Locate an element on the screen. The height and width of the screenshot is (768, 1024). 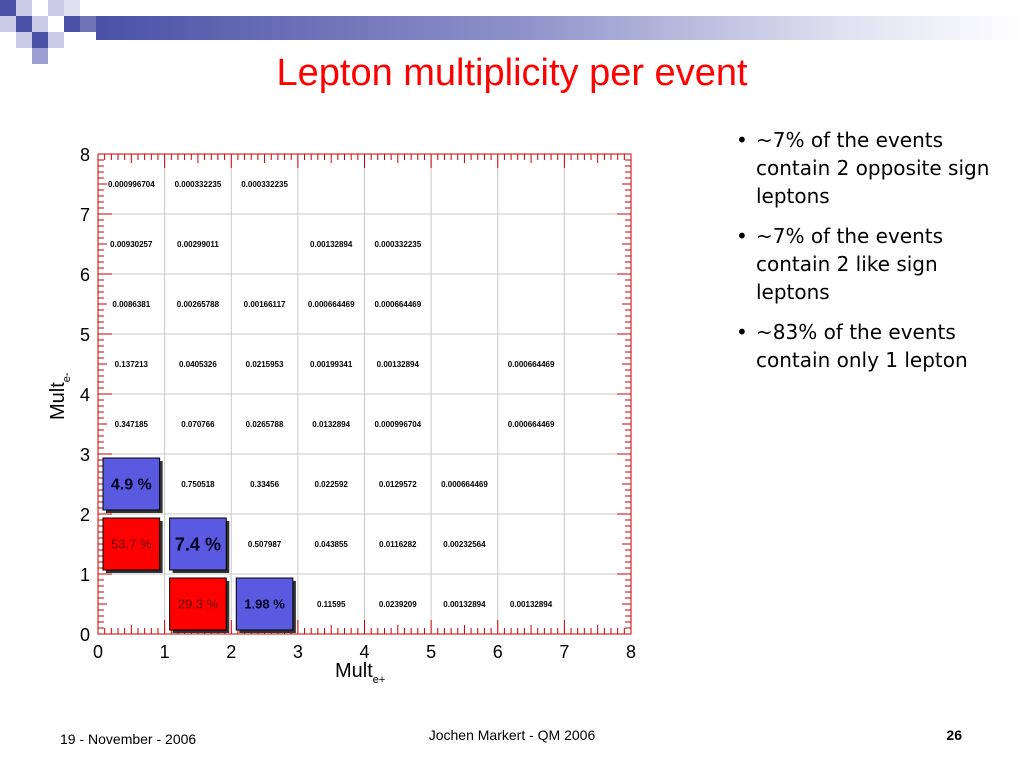
cell-value-label: 0.0239209 is located at coordinates (398, 604).